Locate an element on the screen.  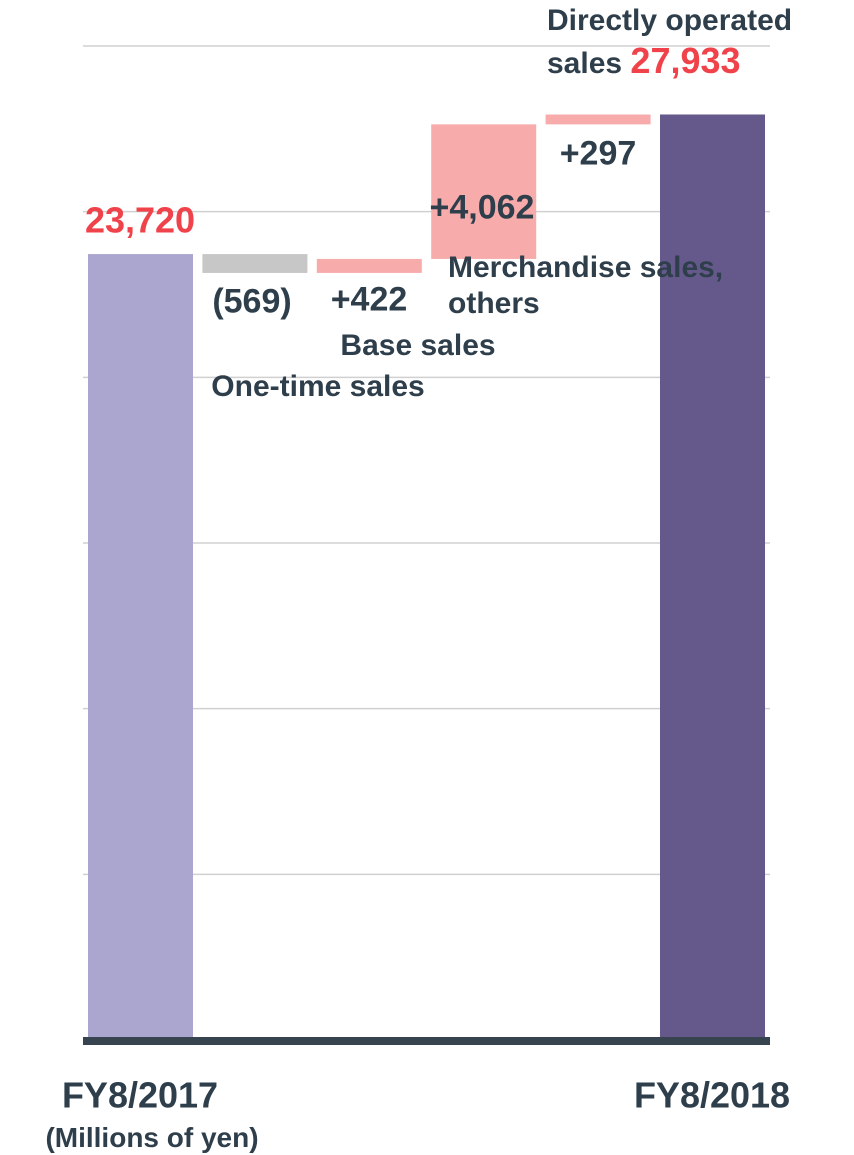
x-label: One-time sales is located at coordinates (318, 386).